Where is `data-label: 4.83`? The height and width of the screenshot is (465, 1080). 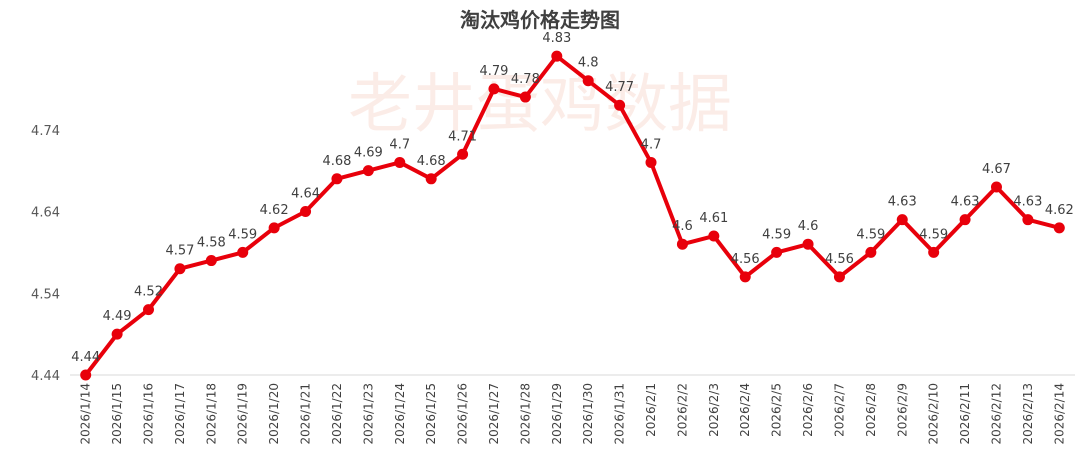
data-label: 4.83 is located at coordinates (556, 38).